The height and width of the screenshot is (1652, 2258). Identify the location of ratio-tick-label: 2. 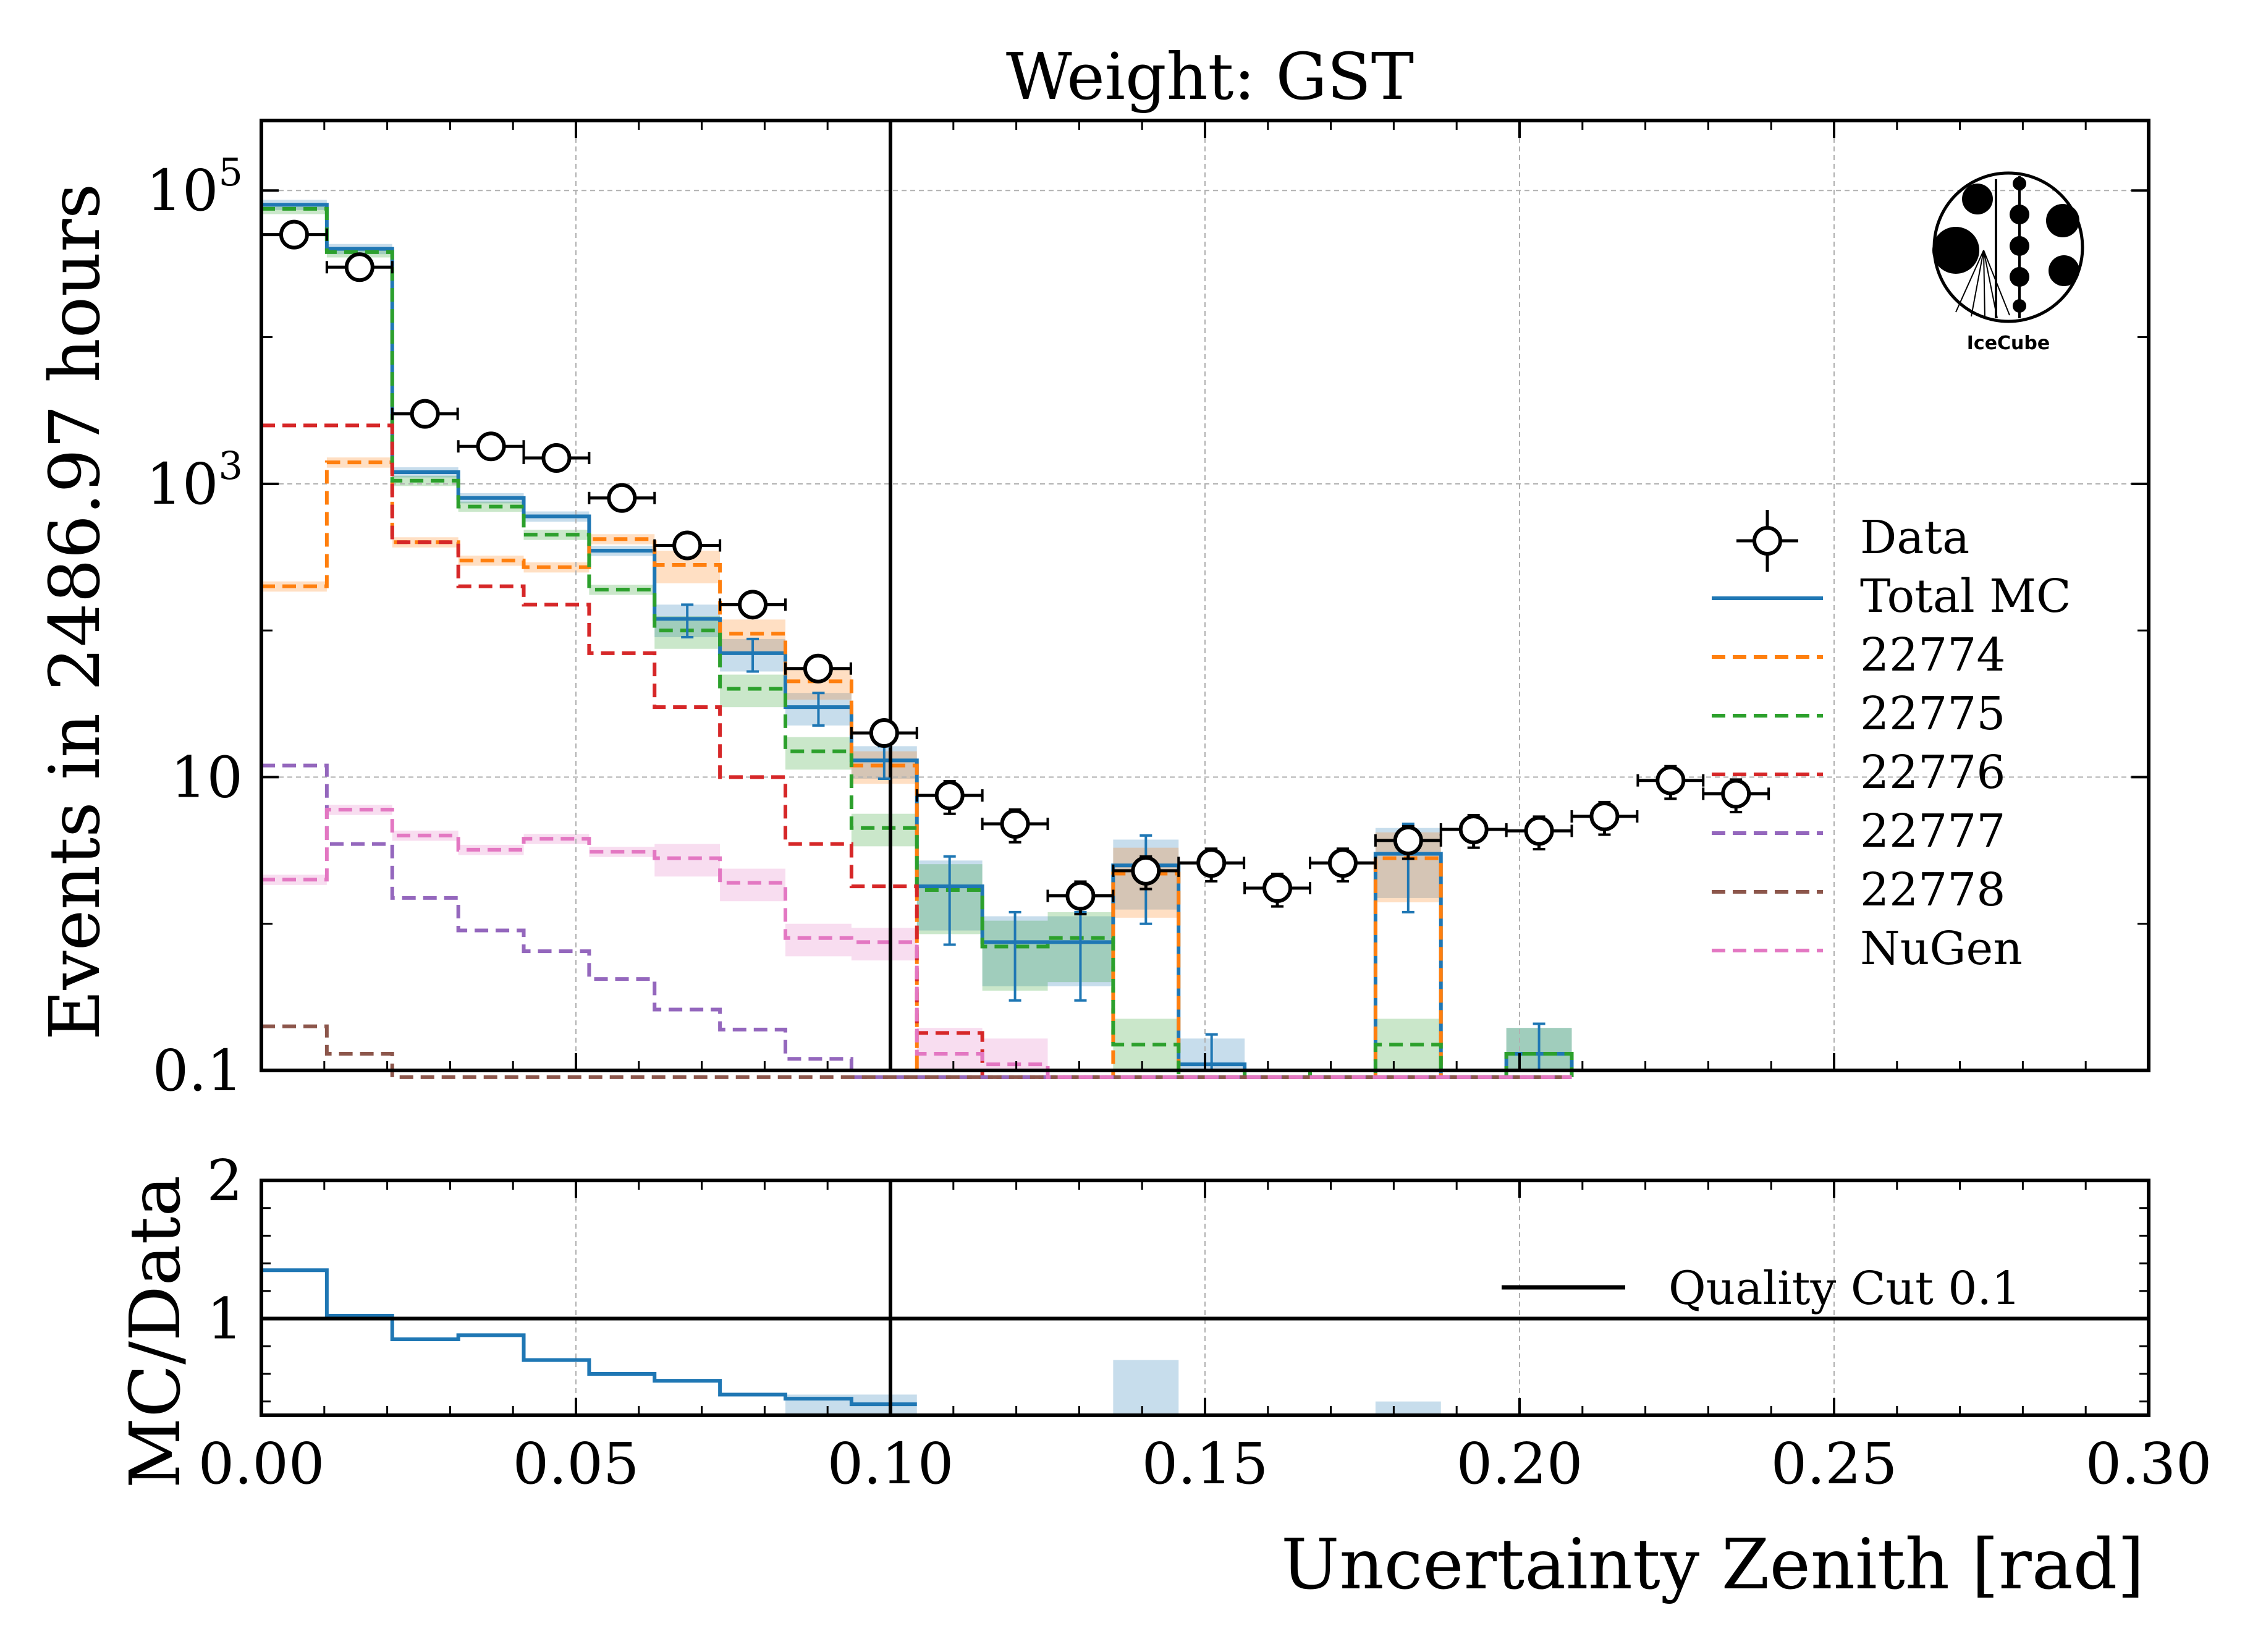
(224, 1181).